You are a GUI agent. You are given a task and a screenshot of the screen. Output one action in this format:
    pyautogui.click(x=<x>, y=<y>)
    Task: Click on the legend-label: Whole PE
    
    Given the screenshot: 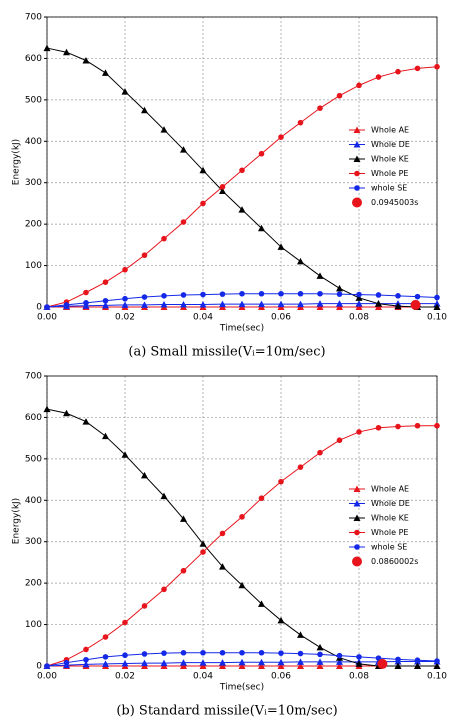 What is the action you would take?
    pyautogui.click(x=389, y=173)
    